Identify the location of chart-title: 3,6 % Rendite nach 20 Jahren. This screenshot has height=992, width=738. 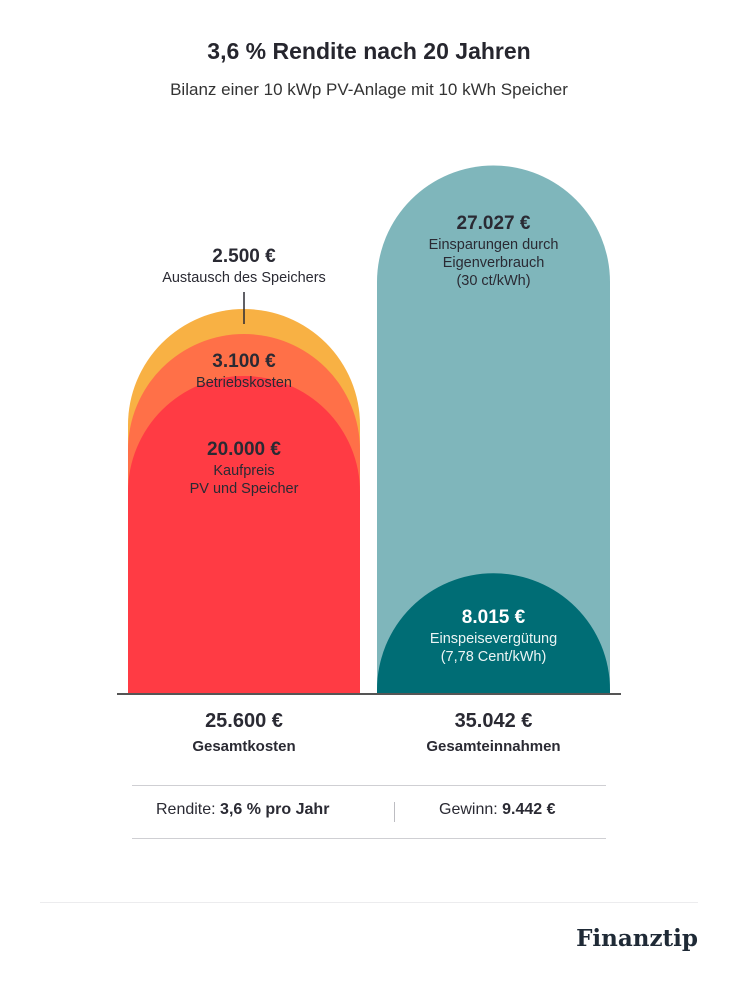
(369, 51).